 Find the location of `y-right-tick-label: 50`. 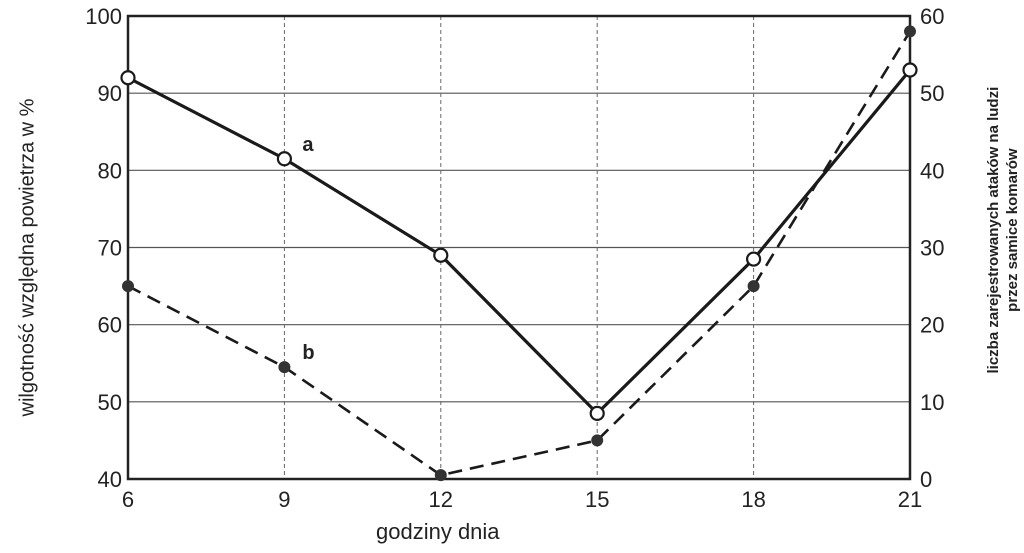

y-right-tick-label: 50 is located at coordinates (932, 93).